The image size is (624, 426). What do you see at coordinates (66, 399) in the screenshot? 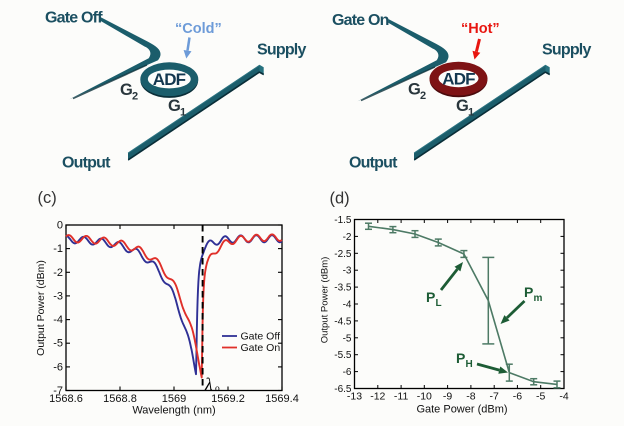
I see `svg-text: 1568.6` at bounding box center [66, 399].